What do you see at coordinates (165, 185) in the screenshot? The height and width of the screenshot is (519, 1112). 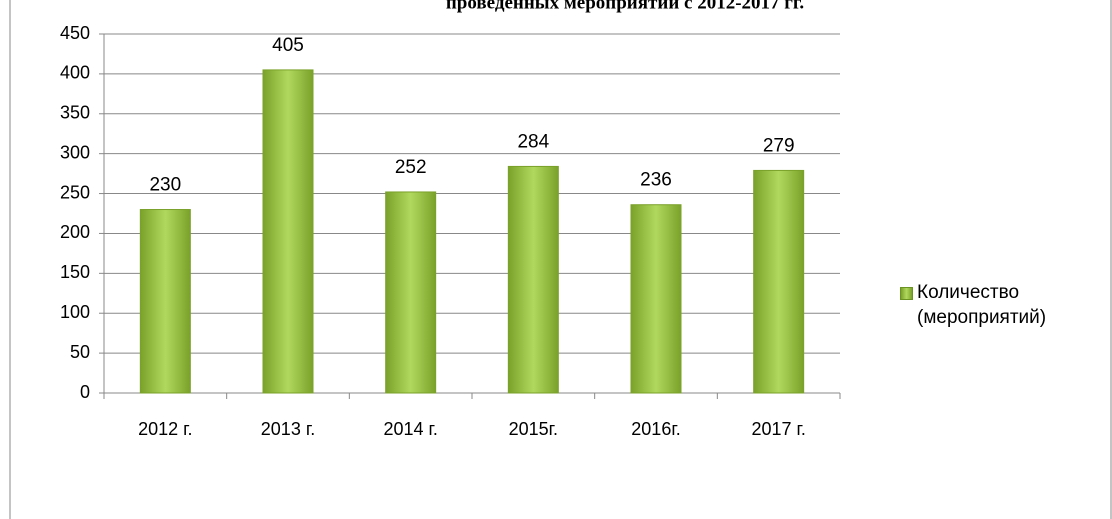 I see `data-label: 230` at bounding box center [165, 185].